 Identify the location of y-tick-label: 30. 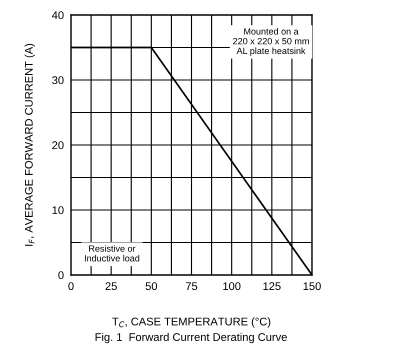
(58, 80).